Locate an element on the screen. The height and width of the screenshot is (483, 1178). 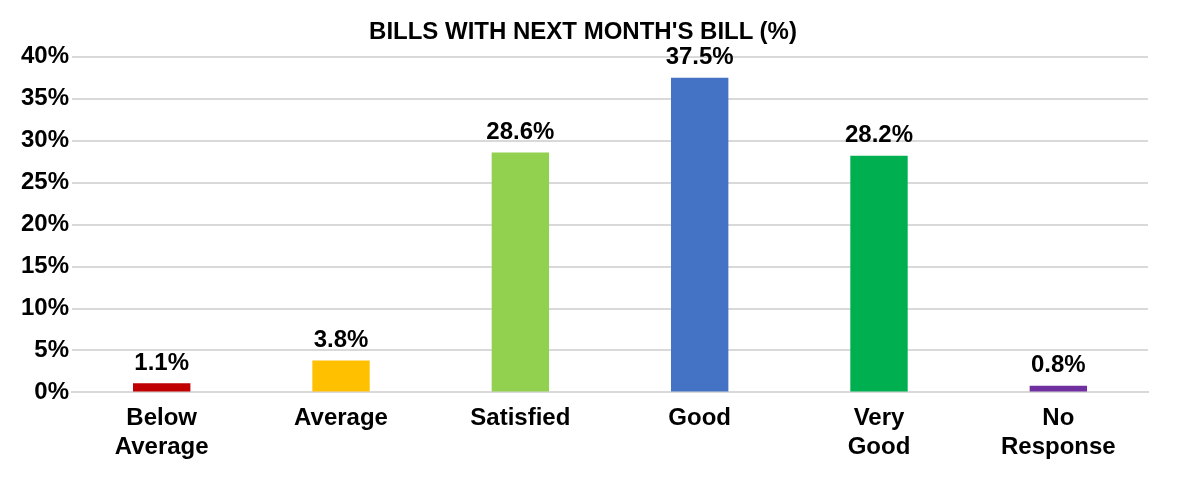
x-tick-label: Satisfied is located at coordinates (520, 417).